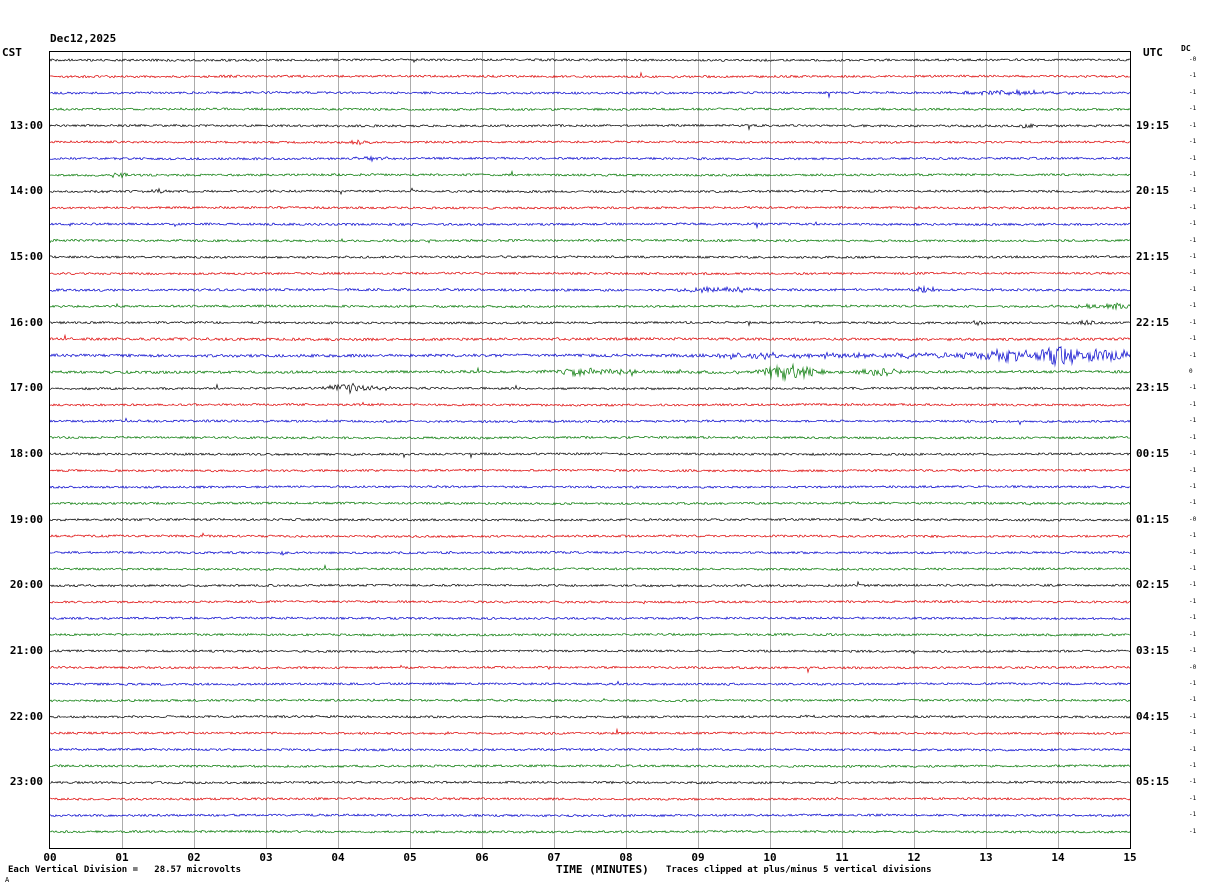 The height and width of the screenshot is (886, 1210). I want to click on x-tick-label: 08, so click(626, 857).